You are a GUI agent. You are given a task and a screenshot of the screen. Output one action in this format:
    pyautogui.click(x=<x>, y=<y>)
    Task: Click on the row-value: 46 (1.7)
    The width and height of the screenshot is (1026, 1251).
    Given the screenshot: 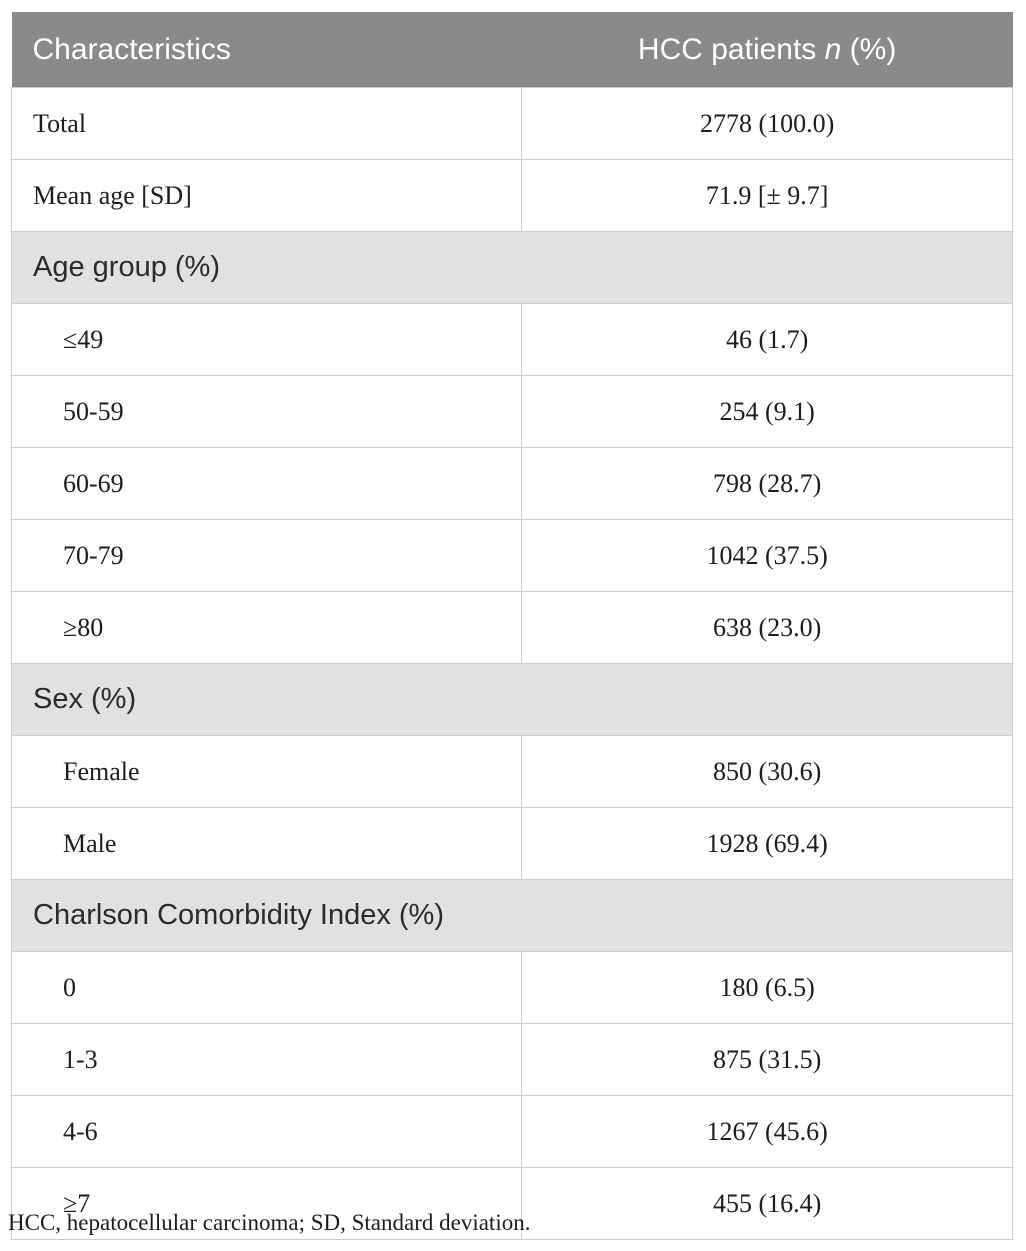 What is the action you would take?
    pyautogui.click(x=767, y=339)
    